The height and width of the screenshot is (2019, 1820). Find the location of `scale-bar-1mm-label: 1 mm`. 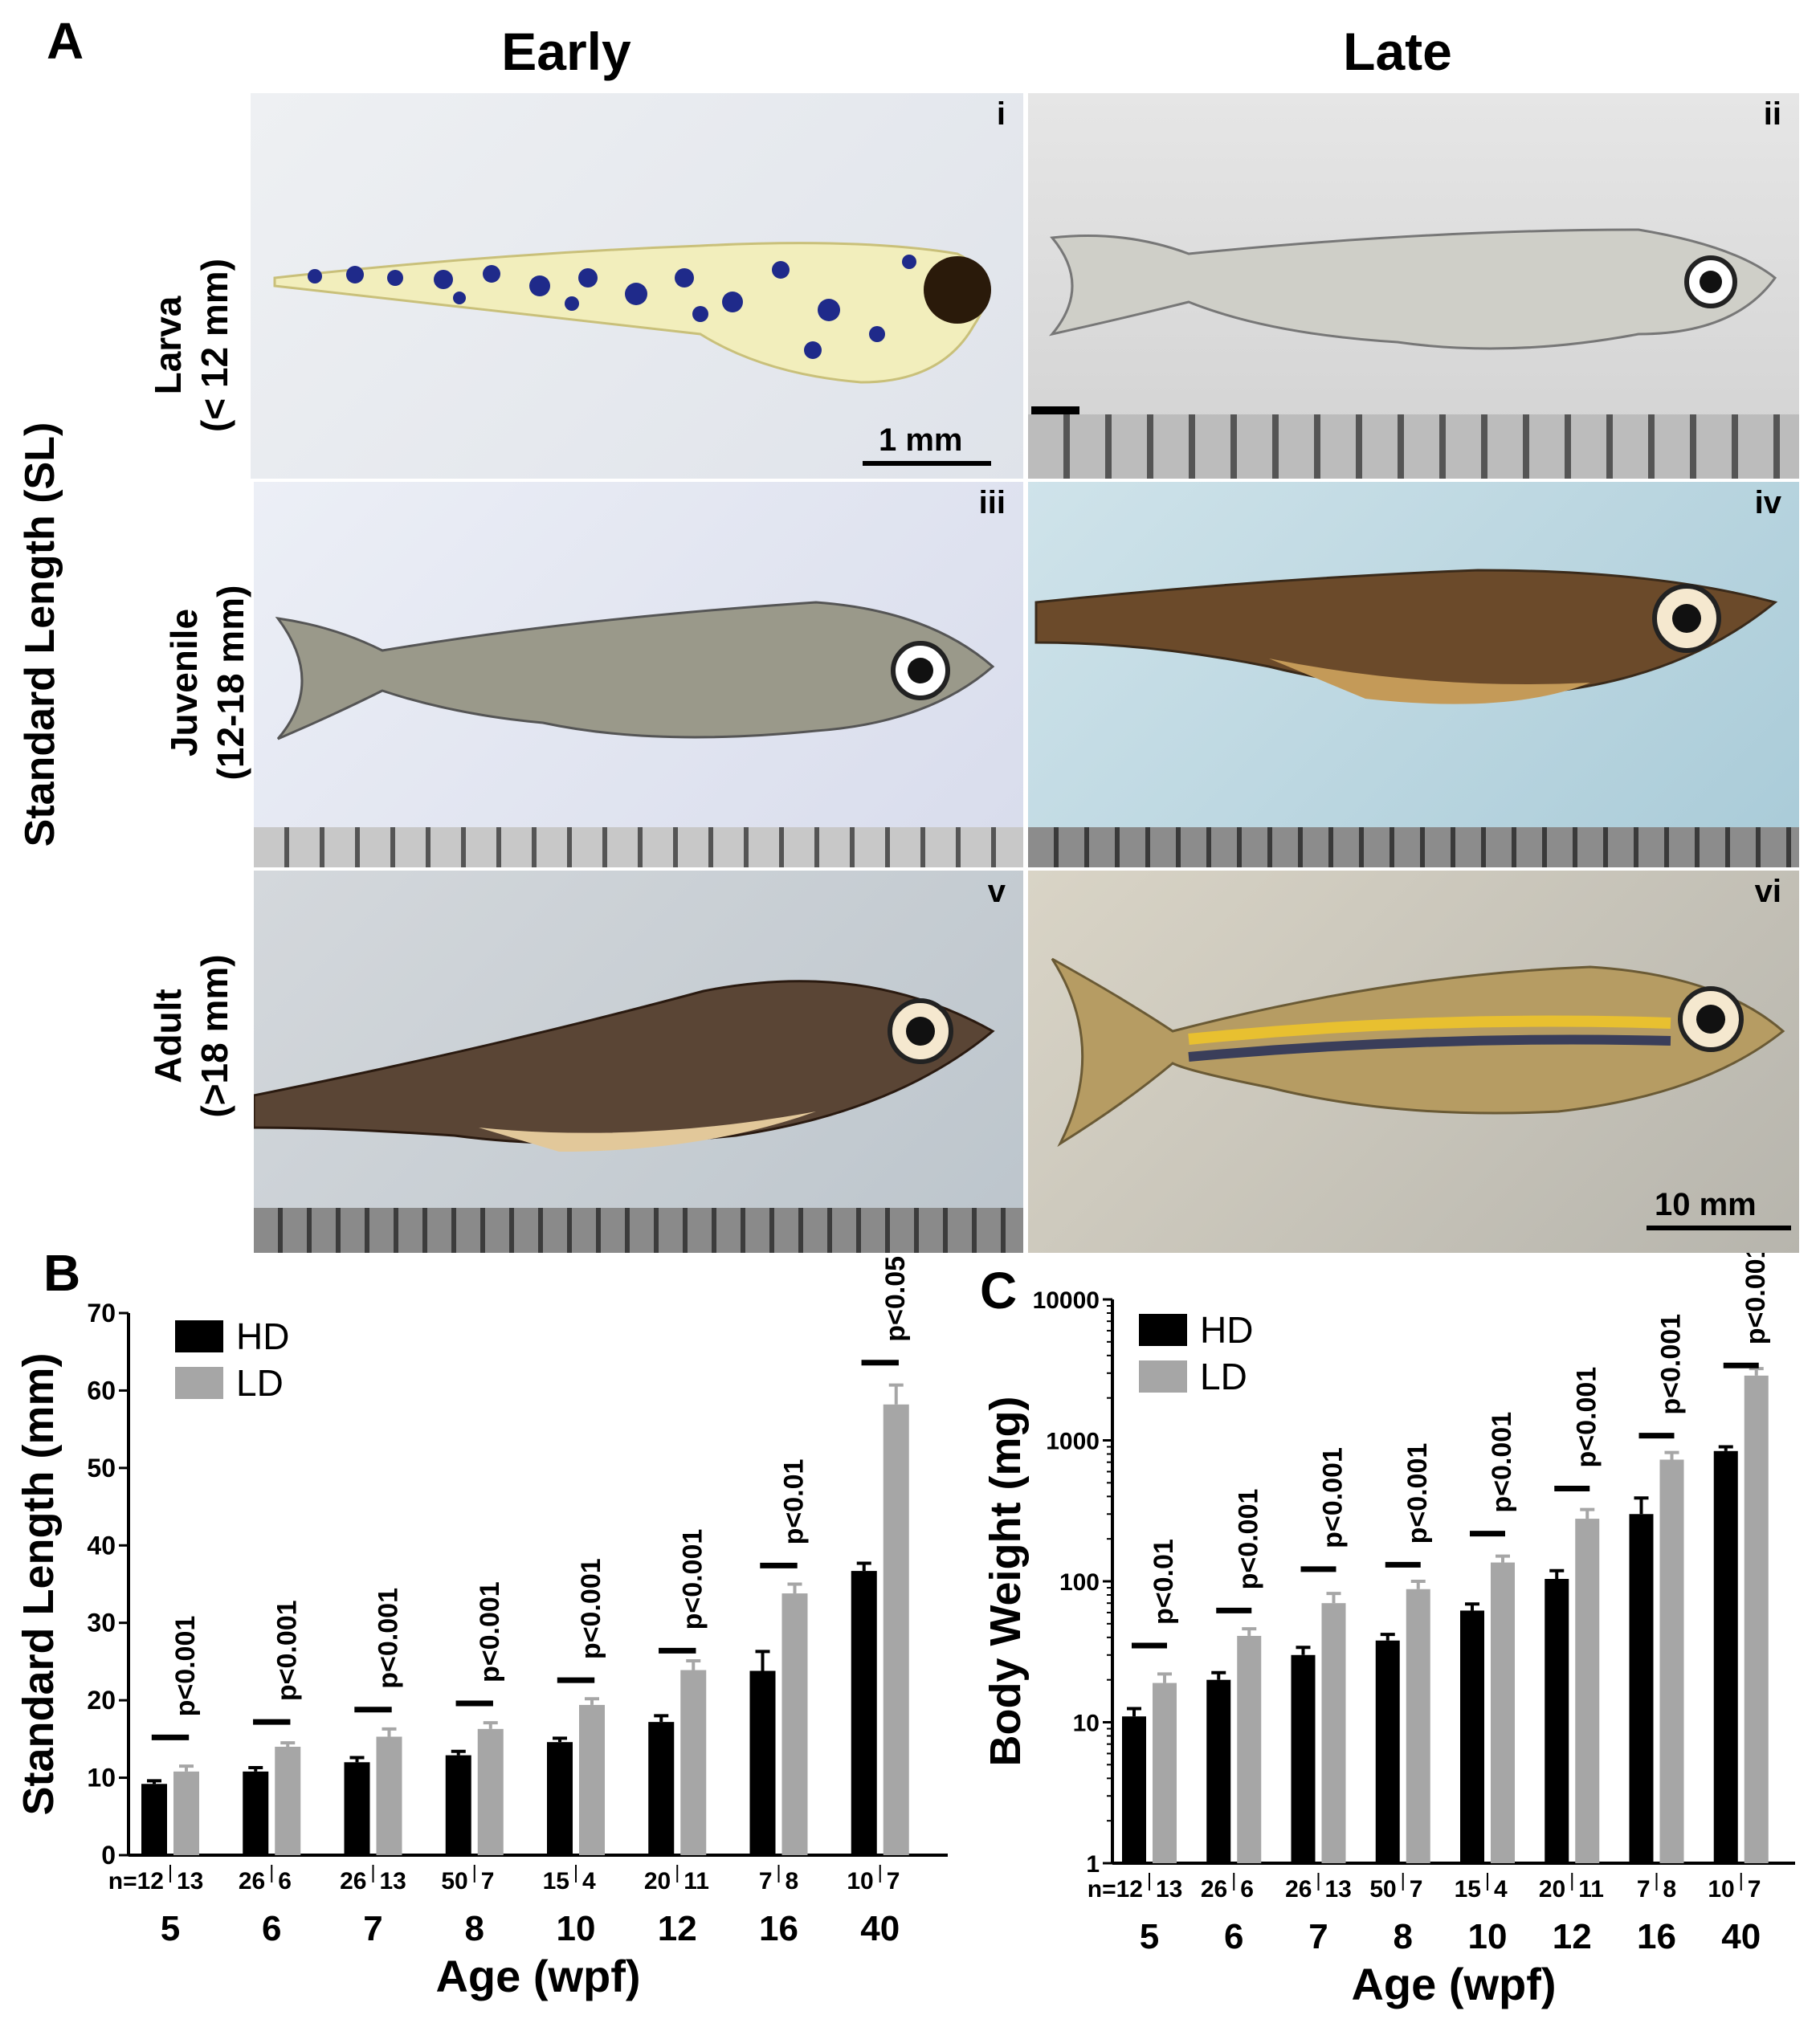

scale-bar-1mm-label: 1 mm is located at coordinates (921, 440).